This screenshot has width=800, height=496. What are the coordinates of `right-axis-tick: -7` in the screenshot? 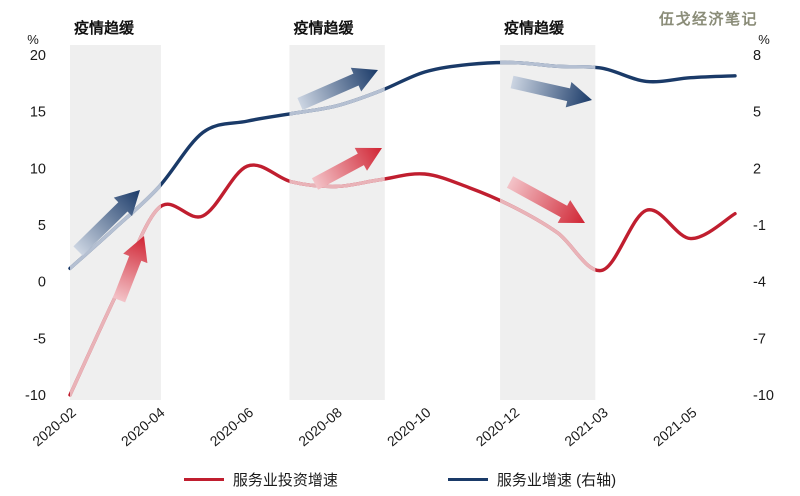 It's located at (759, 339).